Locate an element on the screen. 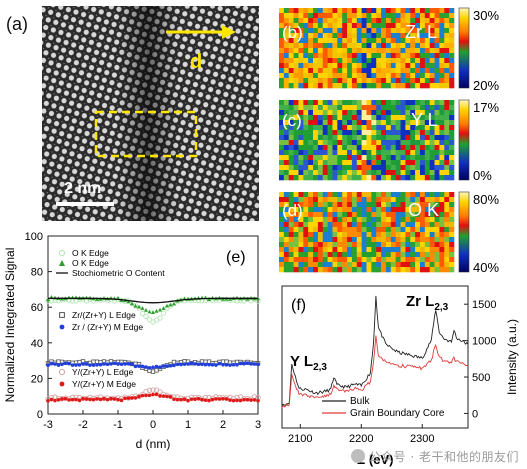 The height and width of the screenshot is (469, 527). chart-e-xtick-label: -3 is located at coordinates (48, 425).